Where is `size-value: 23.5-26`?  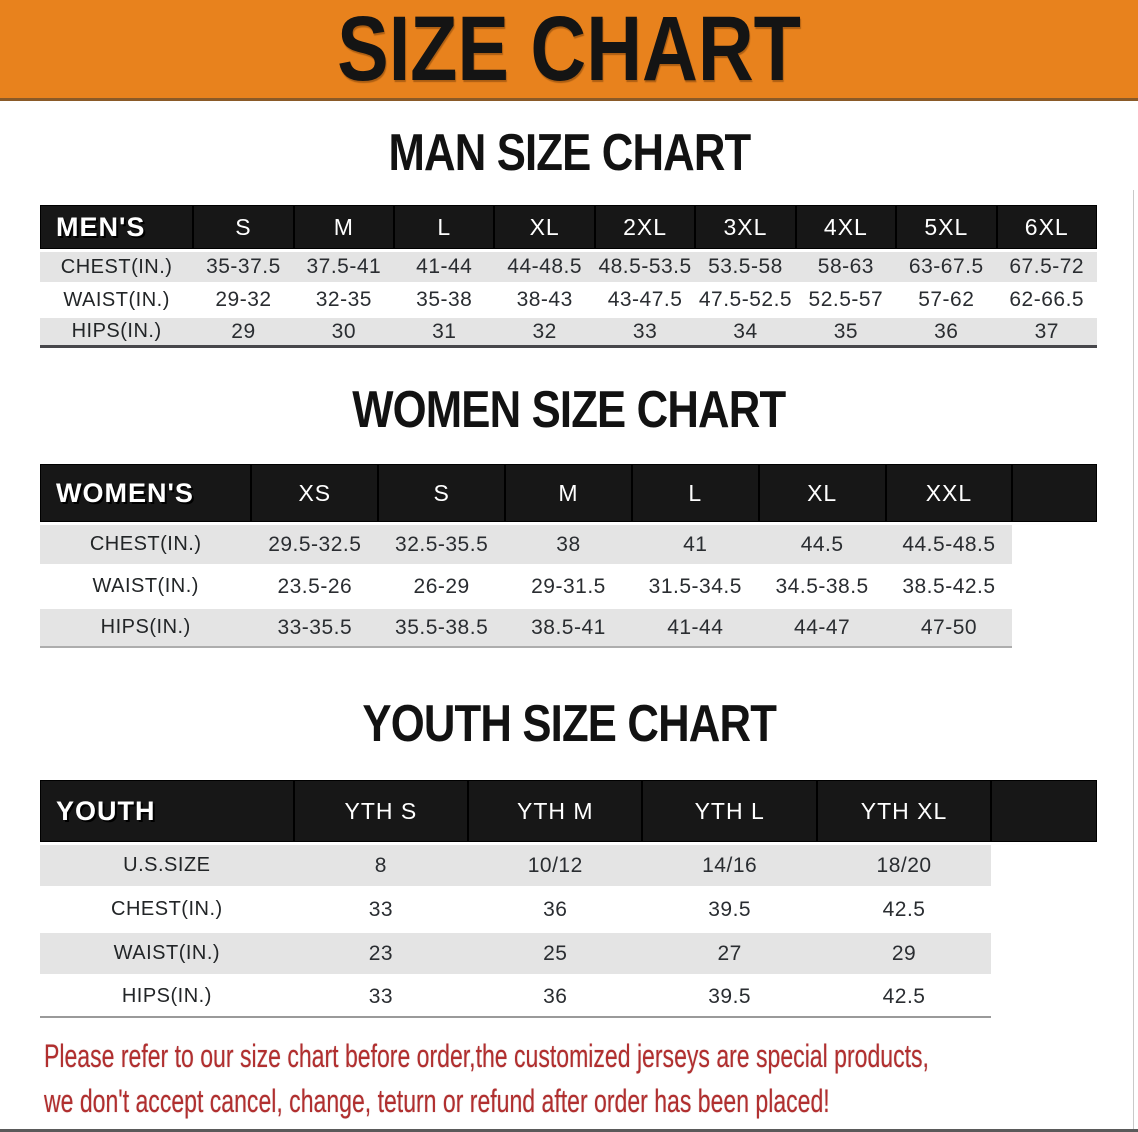
size-value: 23.5-26 is located at coordinates (315, 585).